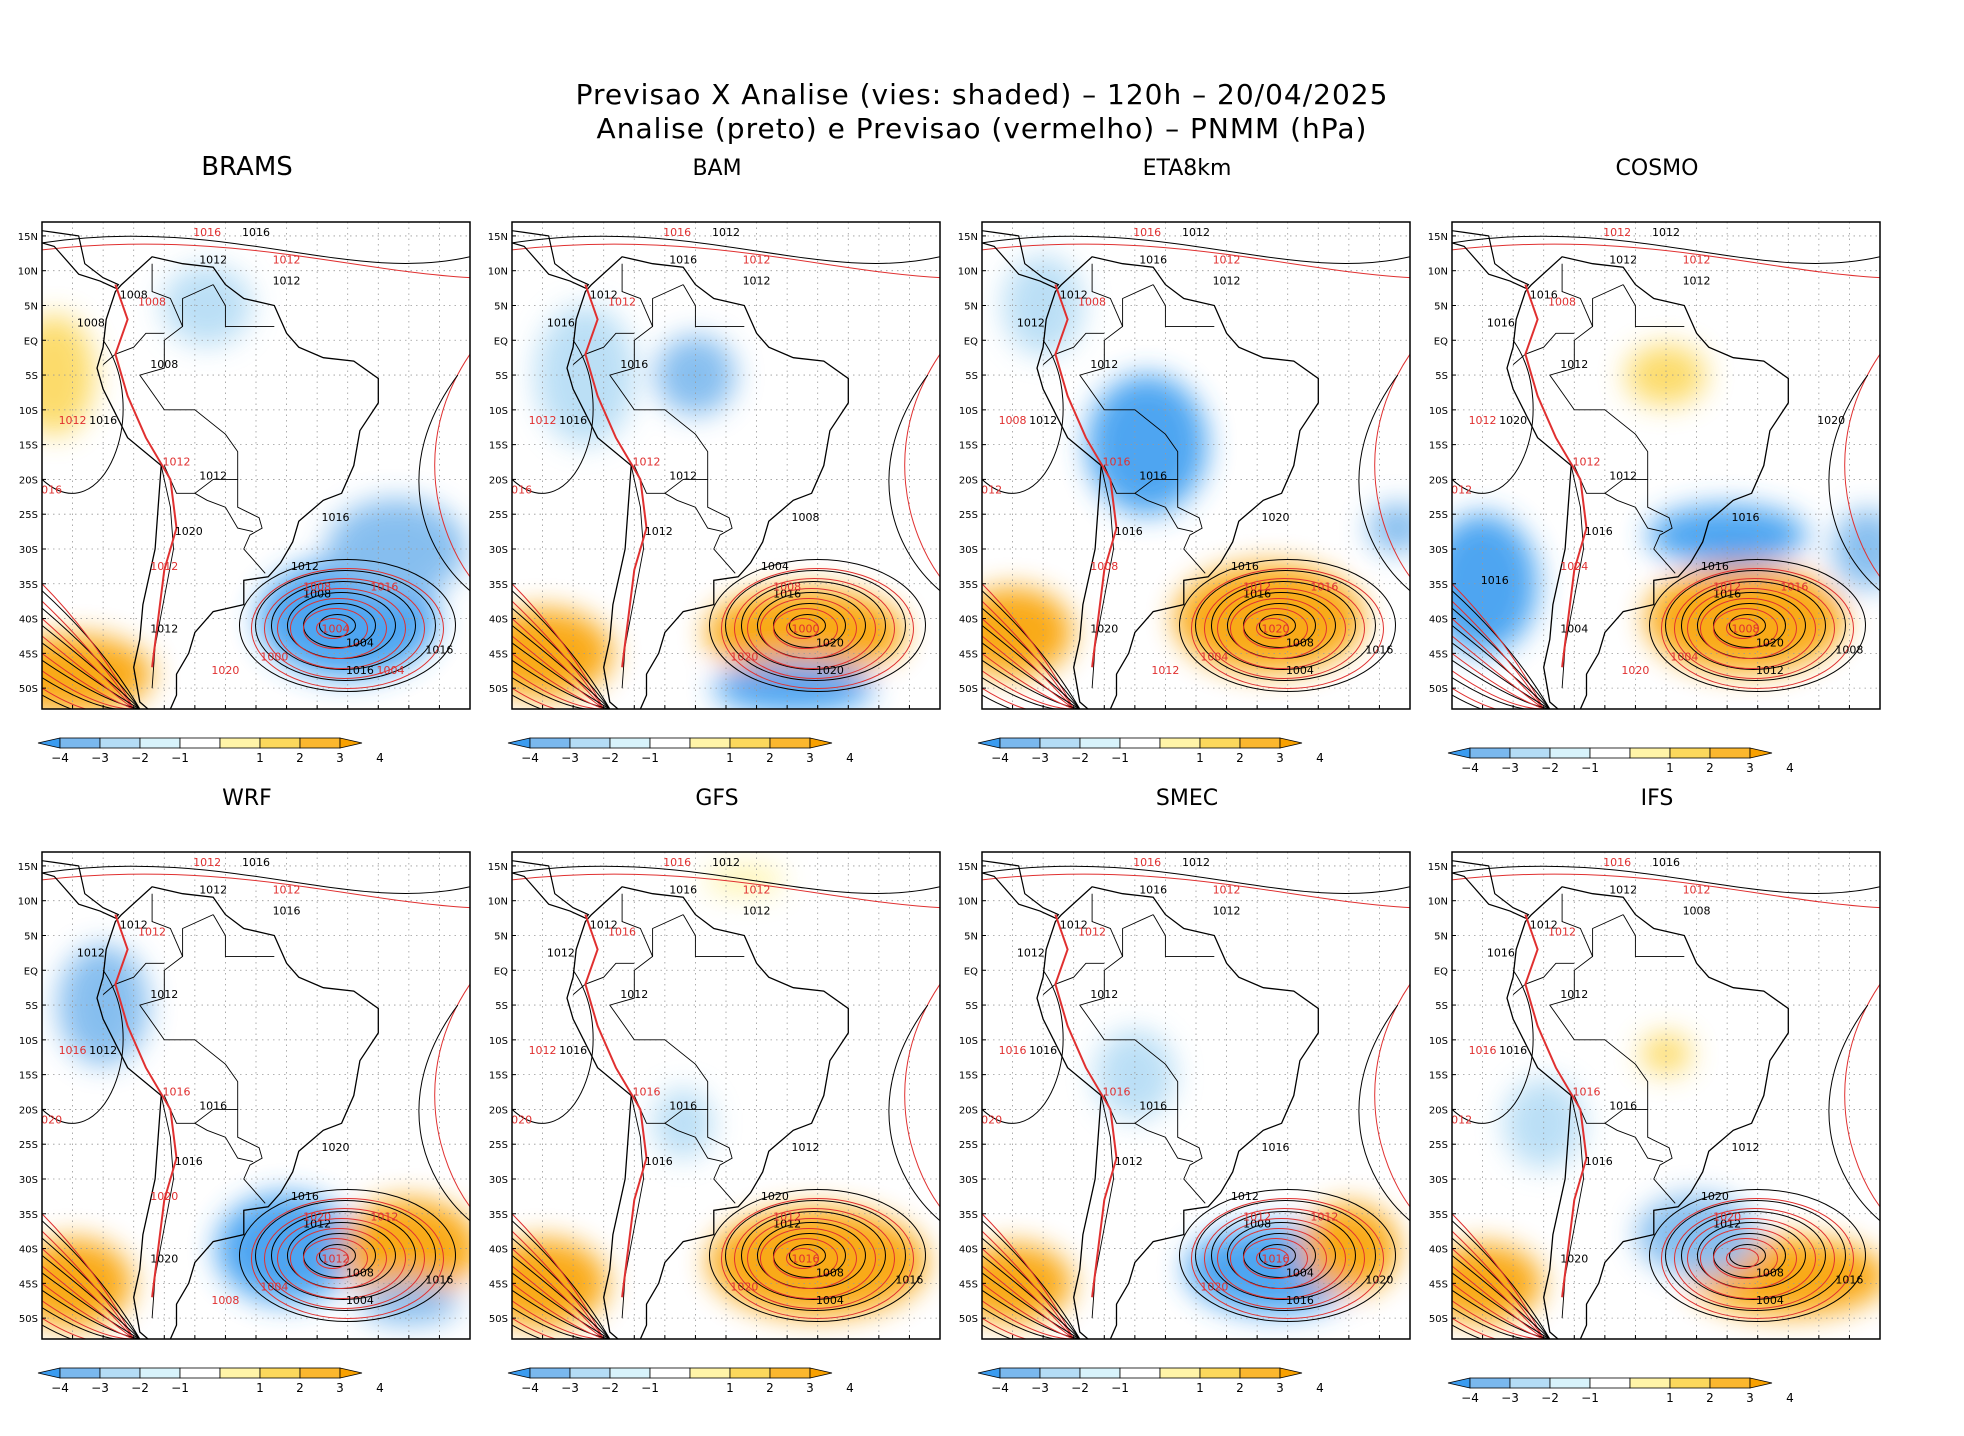 Image resolution: width=1964 pixels, height=1436 pixels. What do you see at coordinates (1438, 515) in the screenshot?
I see `latitude-tick-label: 25S` at bounding box center [1438, 515].